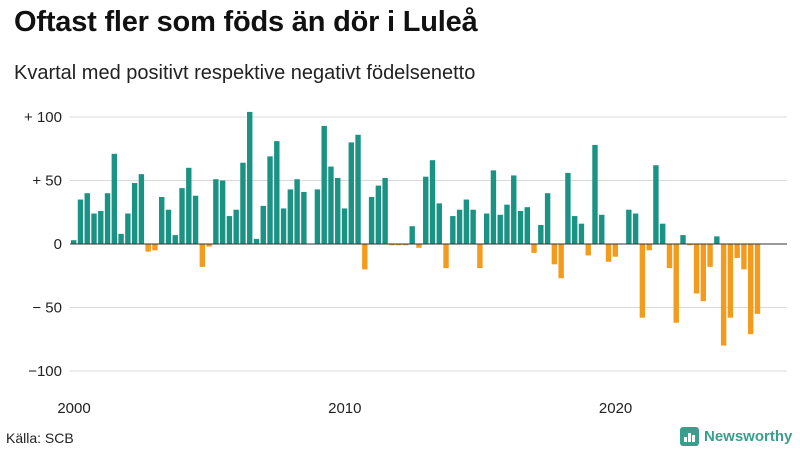 The image size is (800, 450). Describe the element at coordinates (47, 181) in the screenshot. I see `y-tick-label: + 50` at that location.